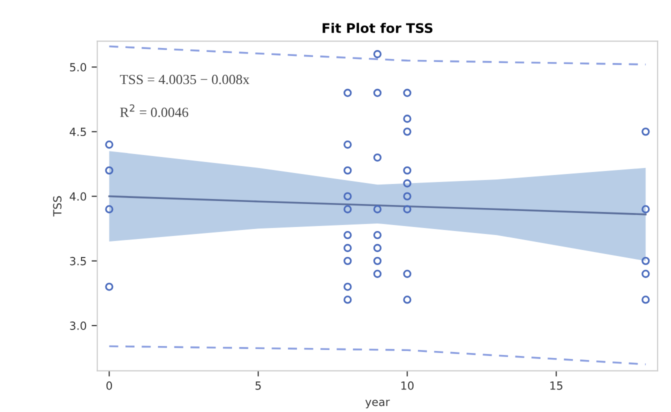 Image resolution: width=671 pixels, height=412 pixels. What do you see at coordinates (556, 386) in the screenshot?
I see `x-tick-label: 15` at bounding box center [556, 386].